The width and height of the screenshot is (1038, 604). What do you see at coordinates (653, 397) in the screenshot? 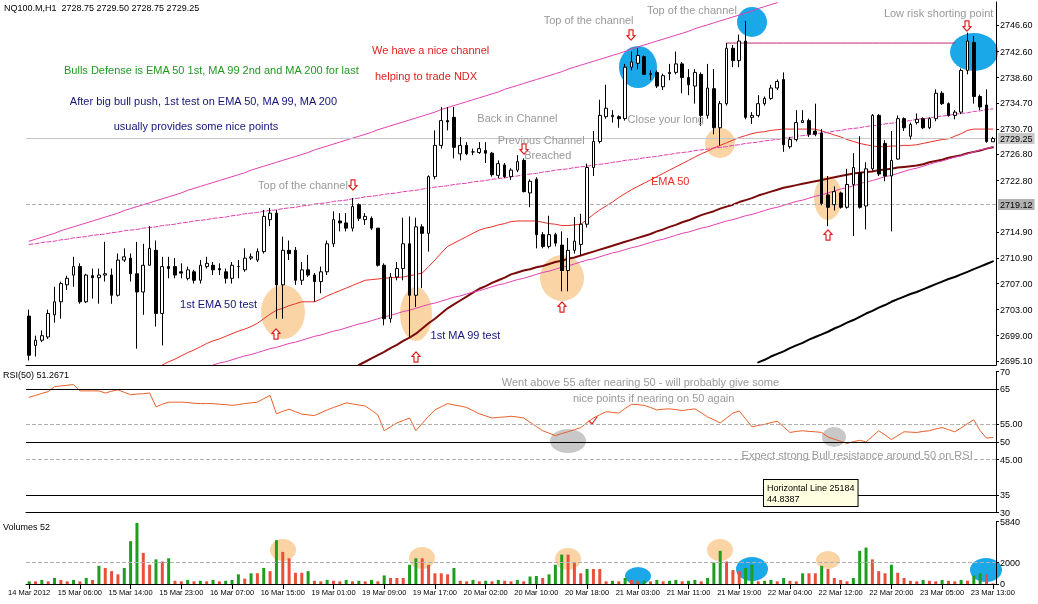
I see `annotation: nice points if nearing on 50 again` at bounding box center [653, 397].